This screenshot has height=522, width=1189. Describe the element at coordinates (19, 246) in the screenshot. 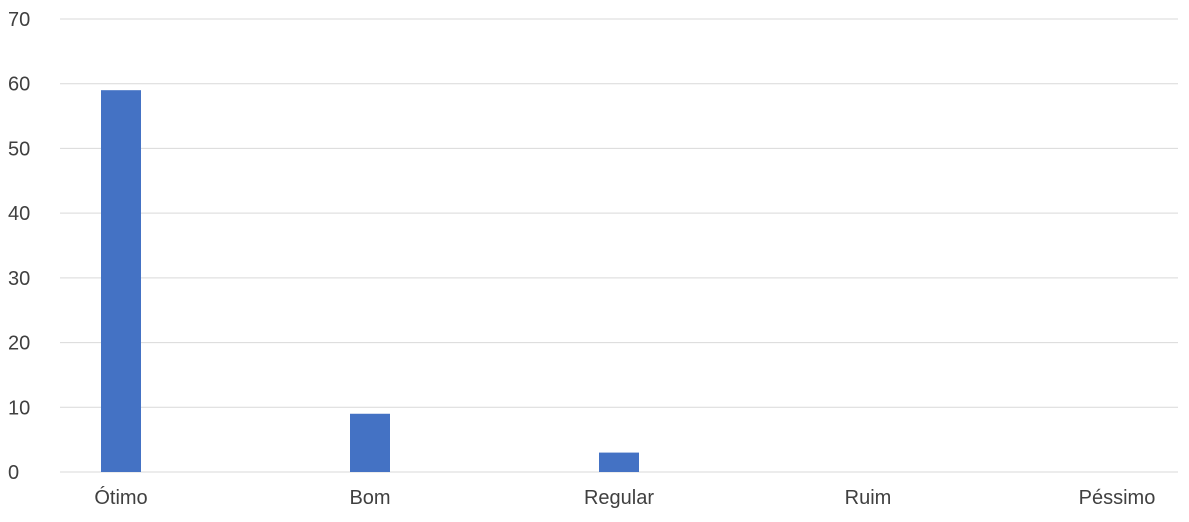

I see `y-axis-tick-labels: 0 10 20 30 40 50 60 70` at that location.